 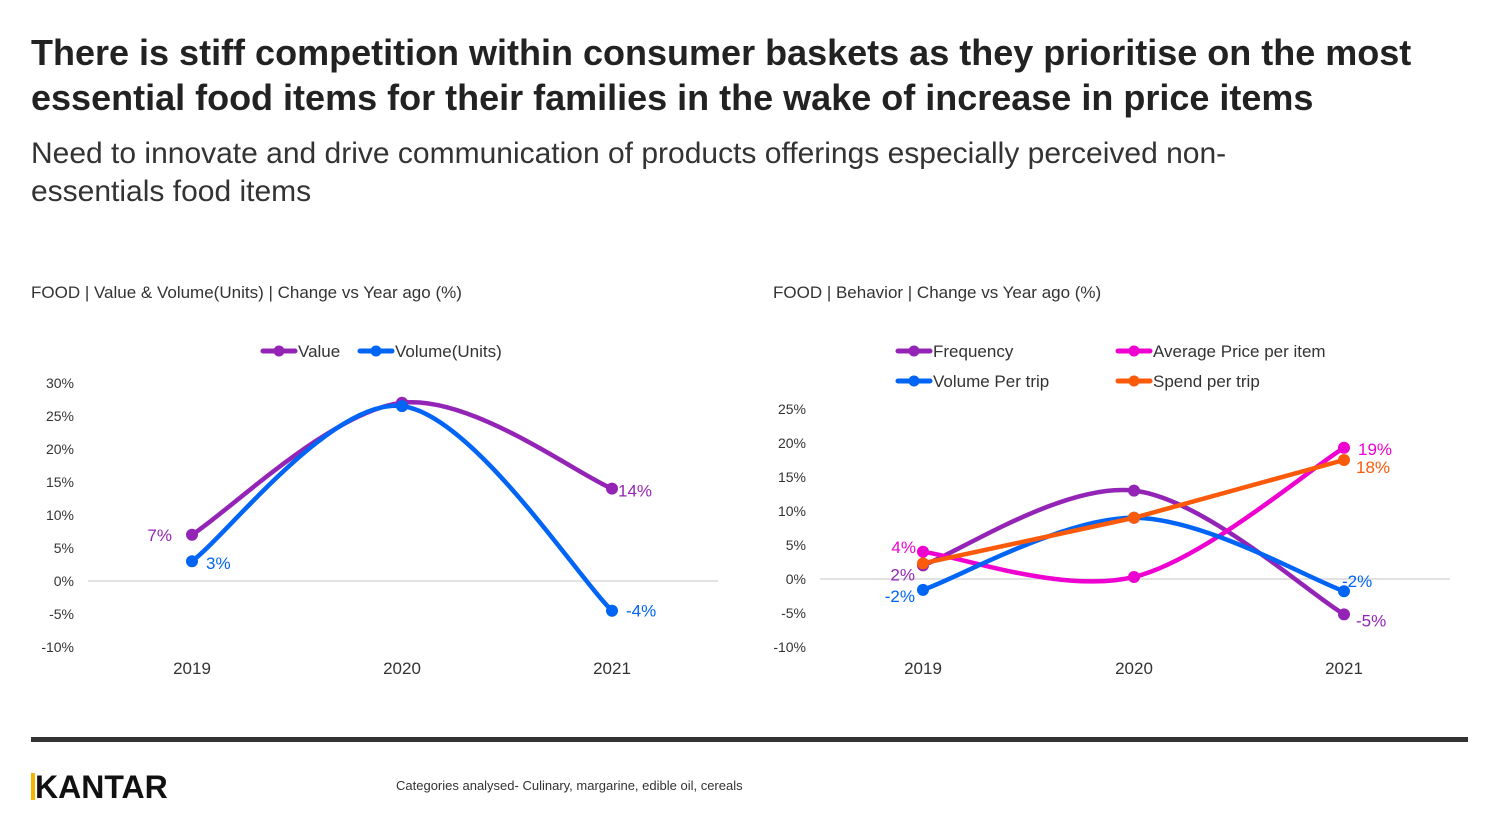 What do you see at coordinates (641, 611) in the screenshot?
I see `data-label-volume-units: -4%` at bounding box center [641, 611].